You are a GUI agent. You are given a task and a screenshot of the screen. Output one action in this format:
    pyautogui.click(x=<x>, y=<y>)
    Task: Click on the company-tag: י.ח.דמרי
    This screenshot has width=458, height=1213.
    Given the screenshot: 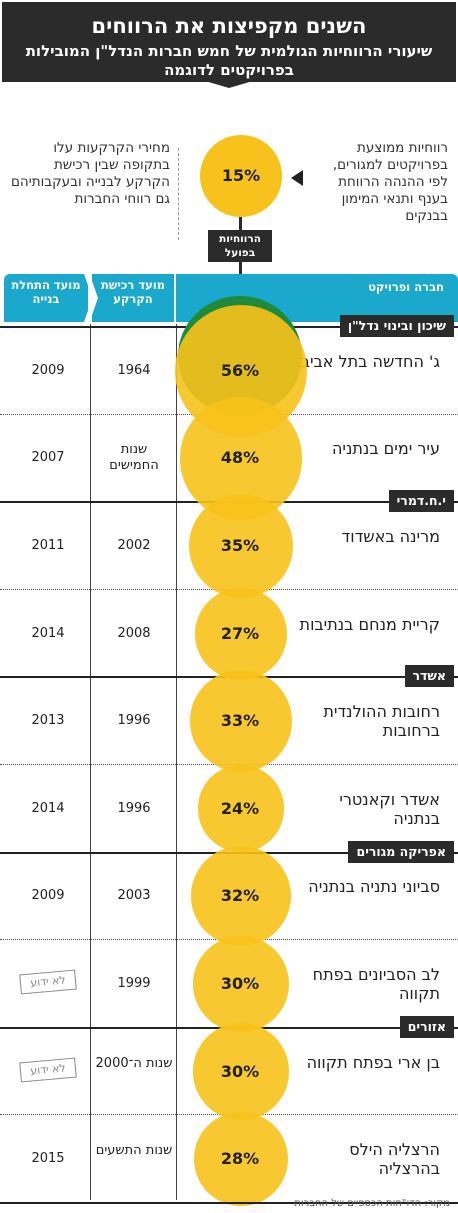 What is the action you would take?
    pyautogui.click(x=421, y=501)
    